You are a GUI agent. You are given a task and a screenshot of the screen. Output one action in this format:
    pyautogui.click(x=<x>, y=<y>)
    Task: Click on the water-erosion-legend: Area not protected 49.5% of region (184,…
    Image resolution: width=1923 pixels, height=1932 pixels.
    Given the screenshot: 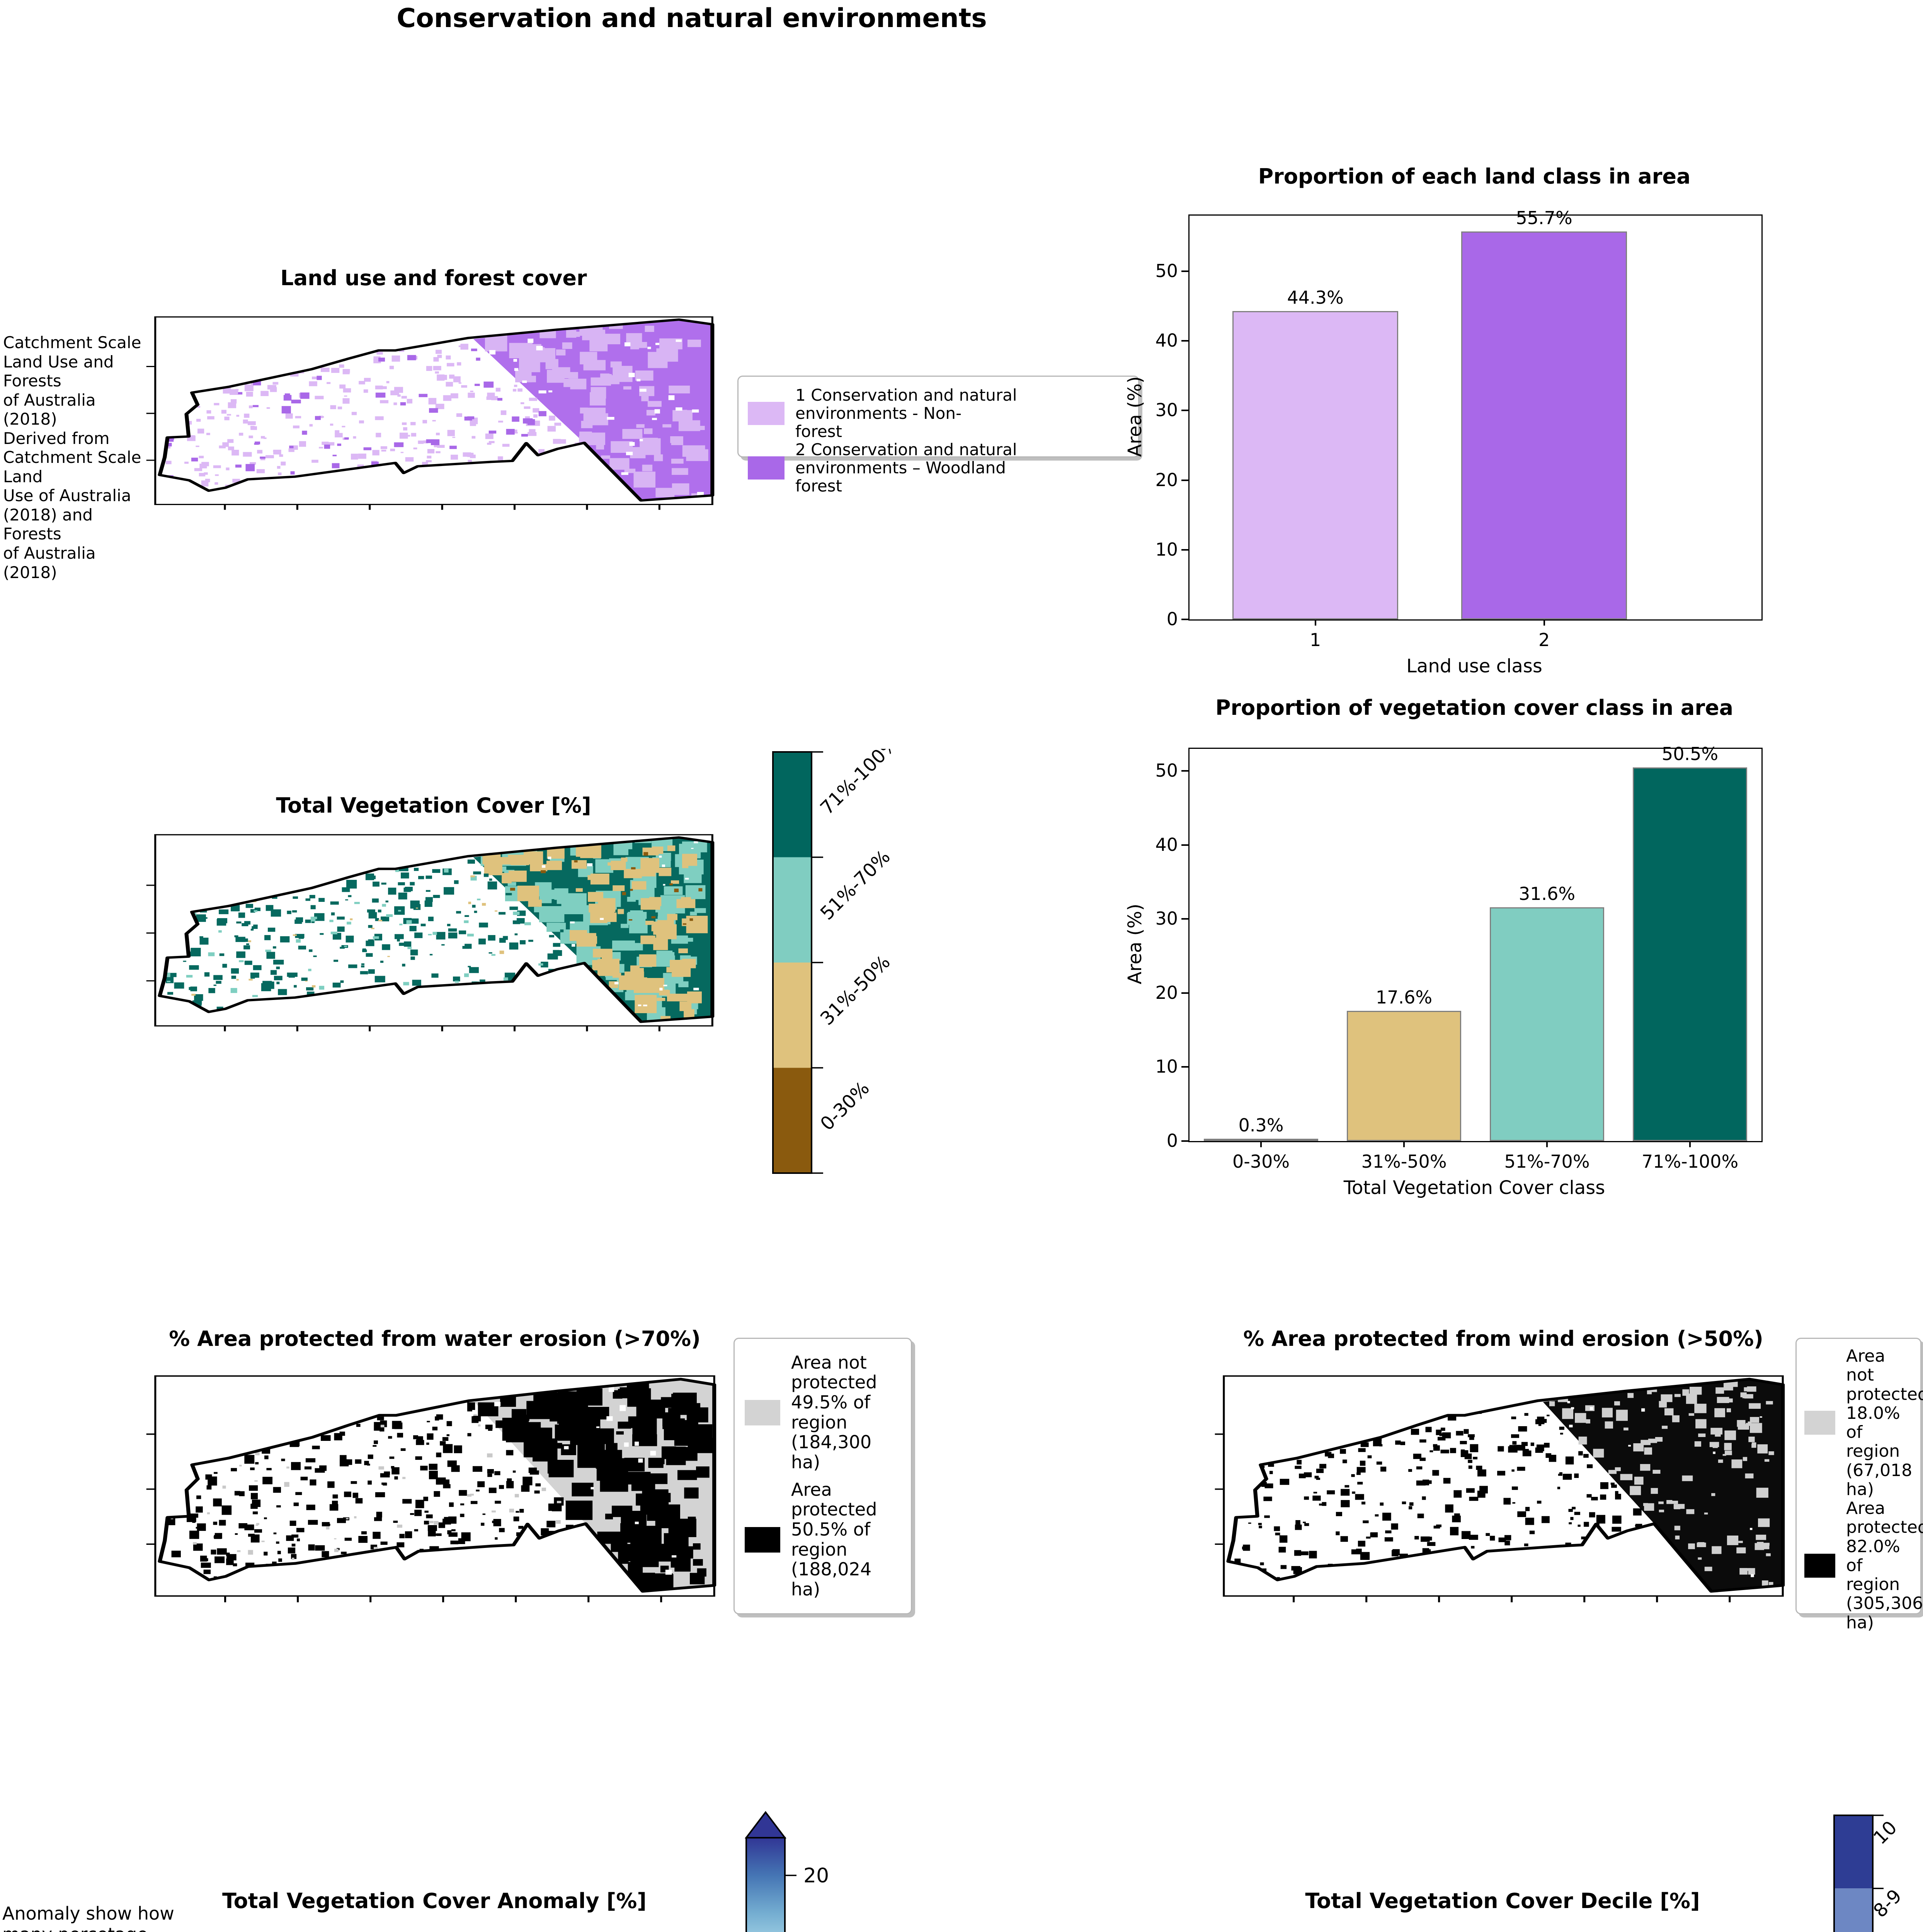 What is the action you would take?
    pyautogui.click(x=822, y=1476)
    